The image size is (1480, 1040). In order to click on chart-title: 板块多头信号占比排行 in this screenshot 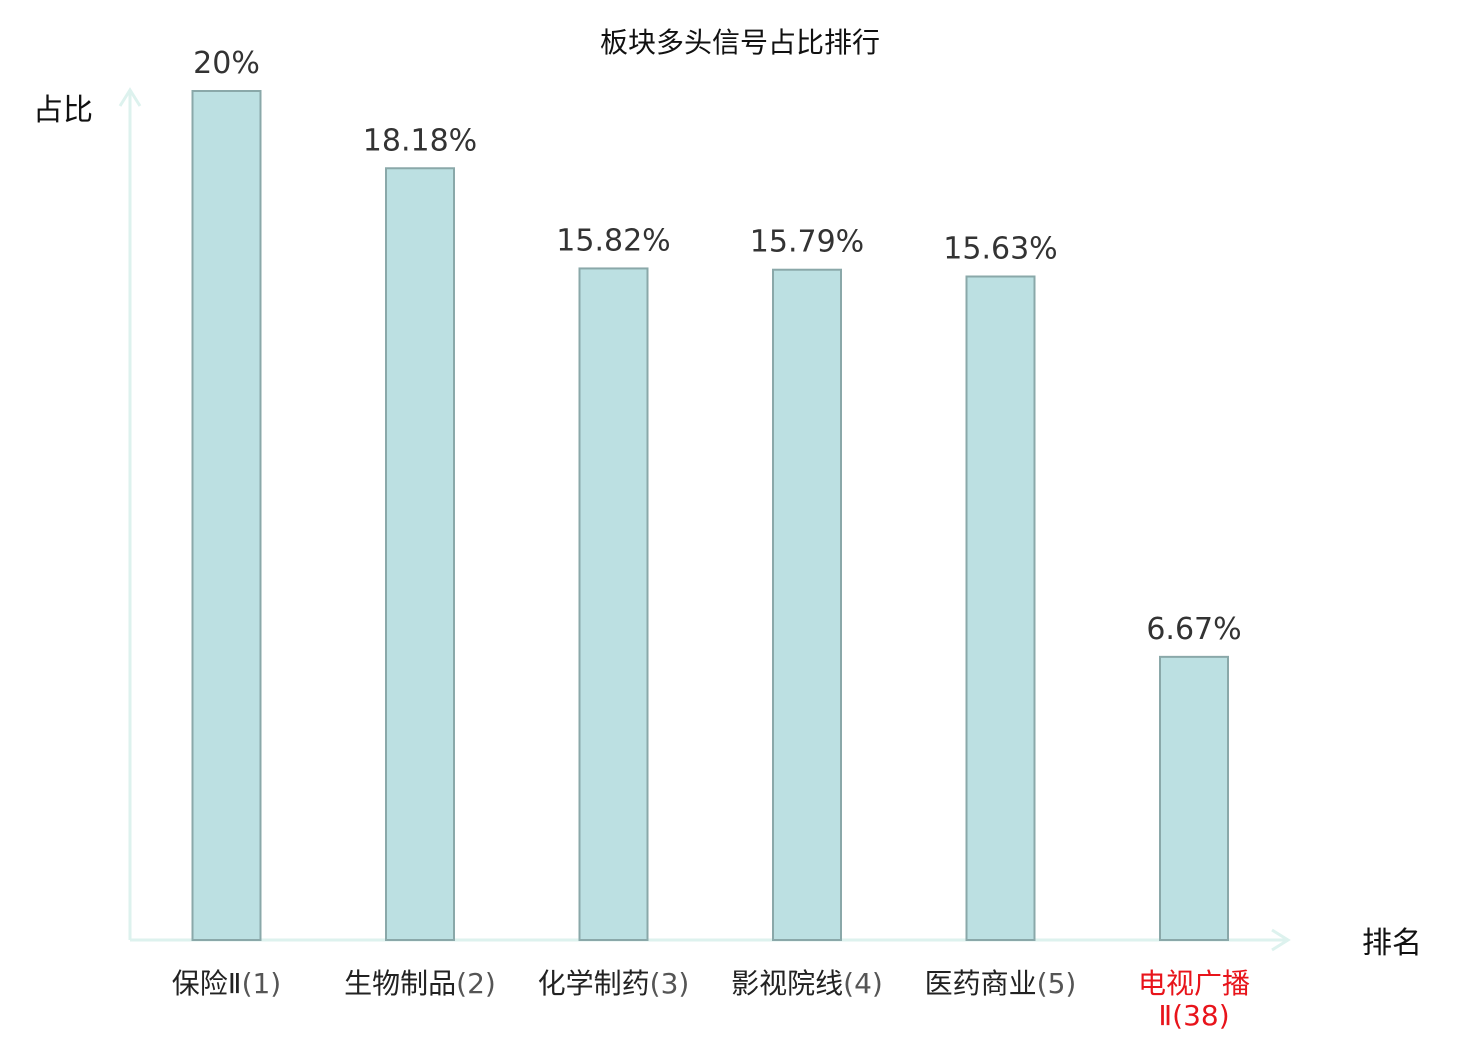, I will do `click(740, 42)`.